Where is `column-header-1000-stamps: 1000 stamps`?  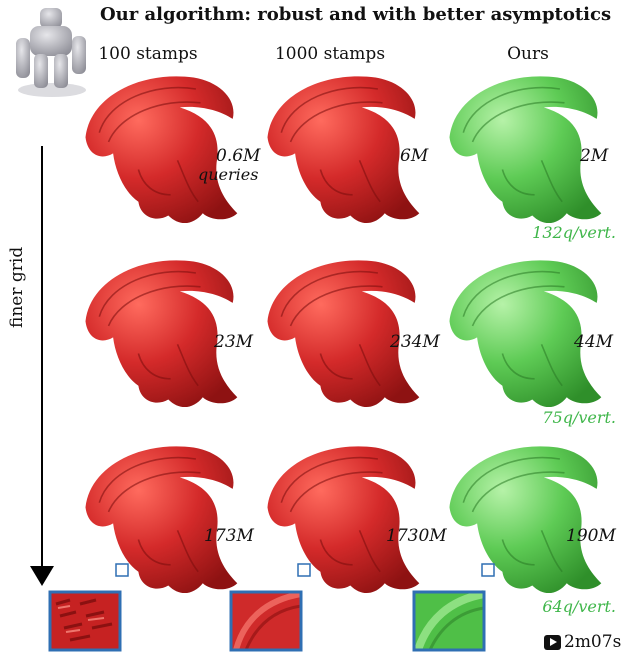 column-header-1000-stamps: 1000 stamps is located at coordinates (330, 54).